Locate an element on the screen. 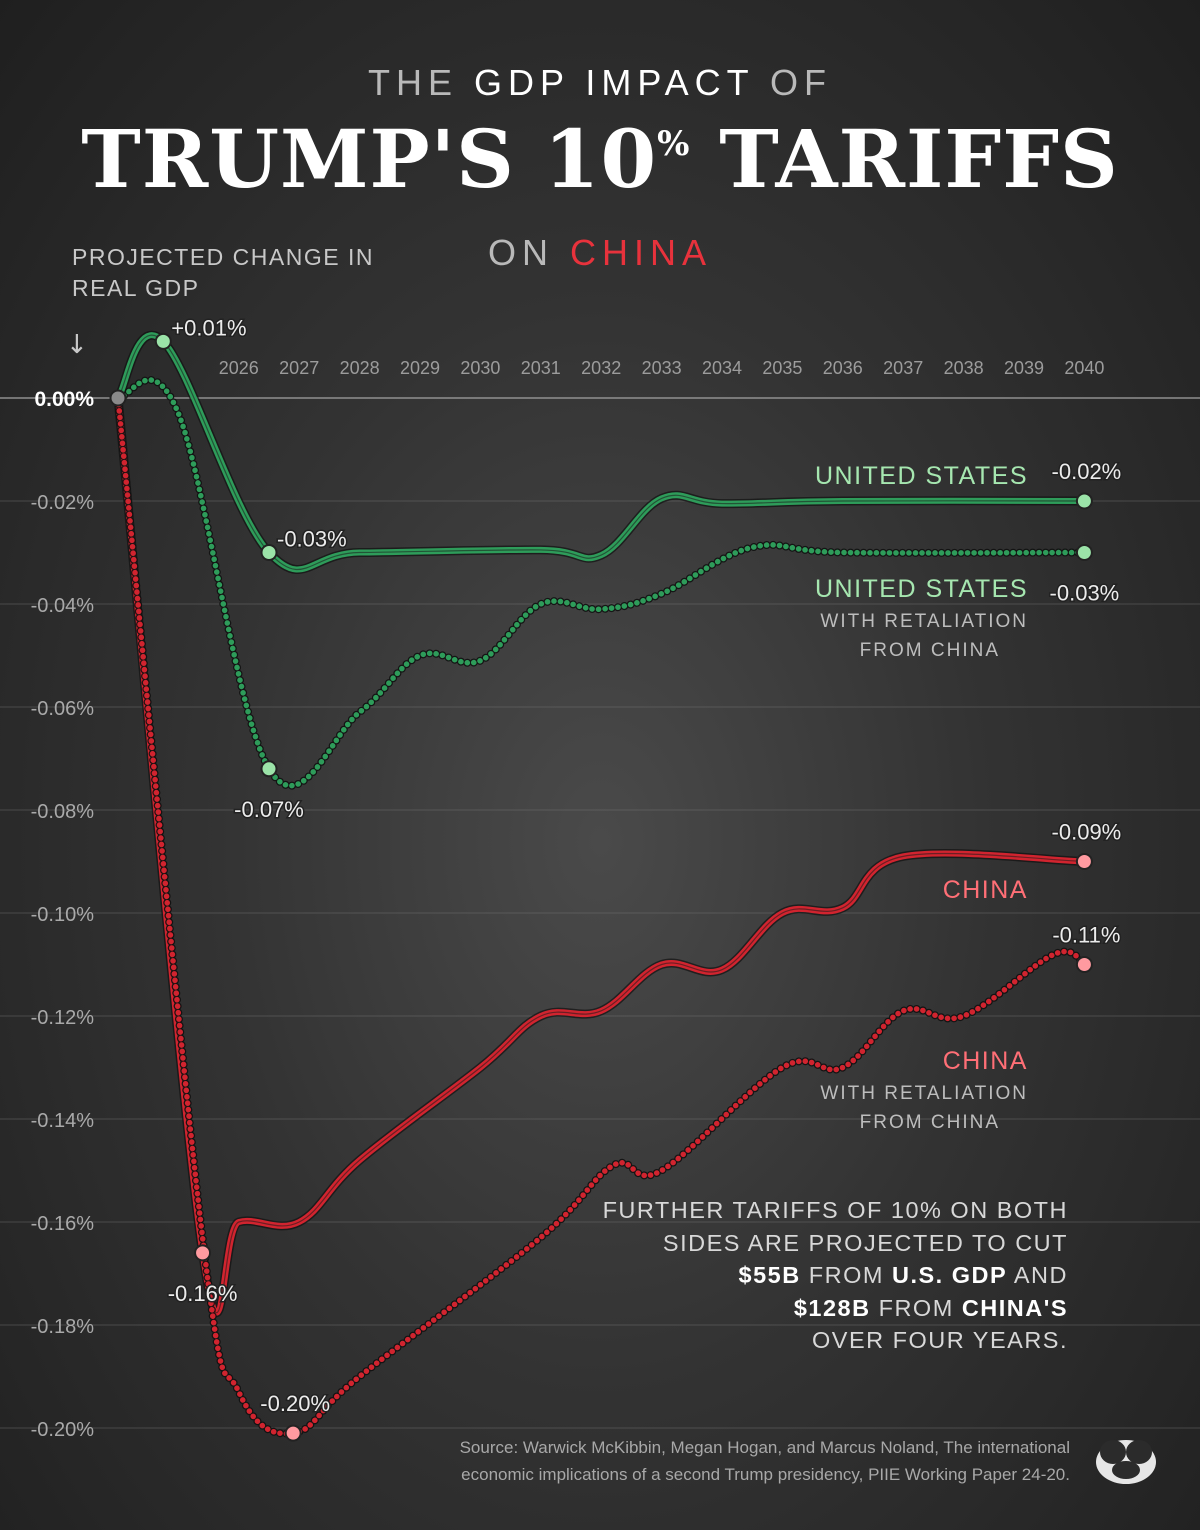 The width and height of the screenshot is (1200, 1530). x-tick-label: 2039 is located at coordinates (1024, 368).